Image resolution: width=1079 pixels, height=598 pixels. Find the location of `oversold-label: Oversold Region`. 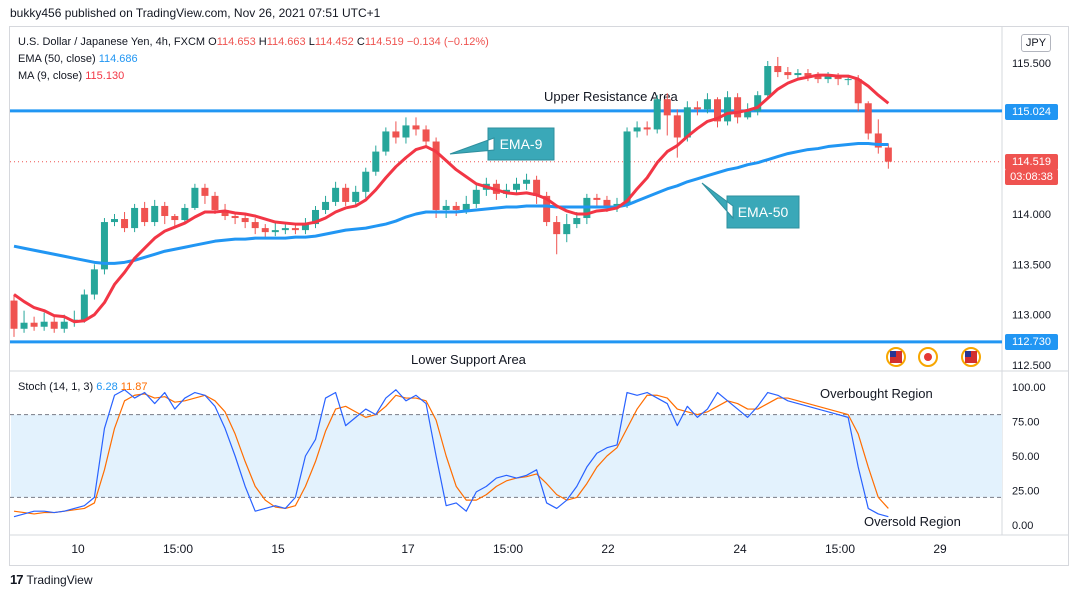

oversold-label: Oversold Region is located at coordinates (912, 521).